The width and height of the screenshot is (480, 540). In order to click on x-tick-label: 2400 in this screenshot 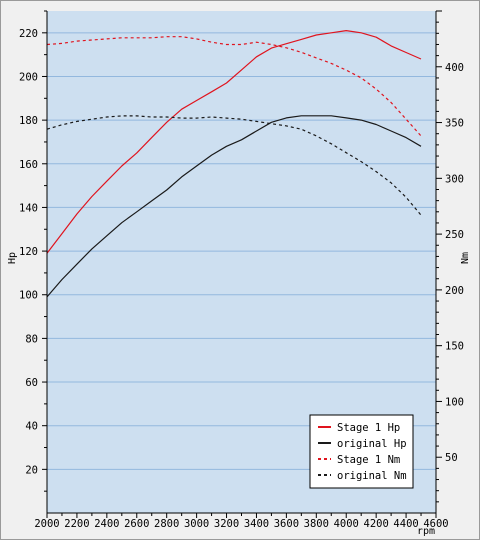, I will do `click(106, 524)`.